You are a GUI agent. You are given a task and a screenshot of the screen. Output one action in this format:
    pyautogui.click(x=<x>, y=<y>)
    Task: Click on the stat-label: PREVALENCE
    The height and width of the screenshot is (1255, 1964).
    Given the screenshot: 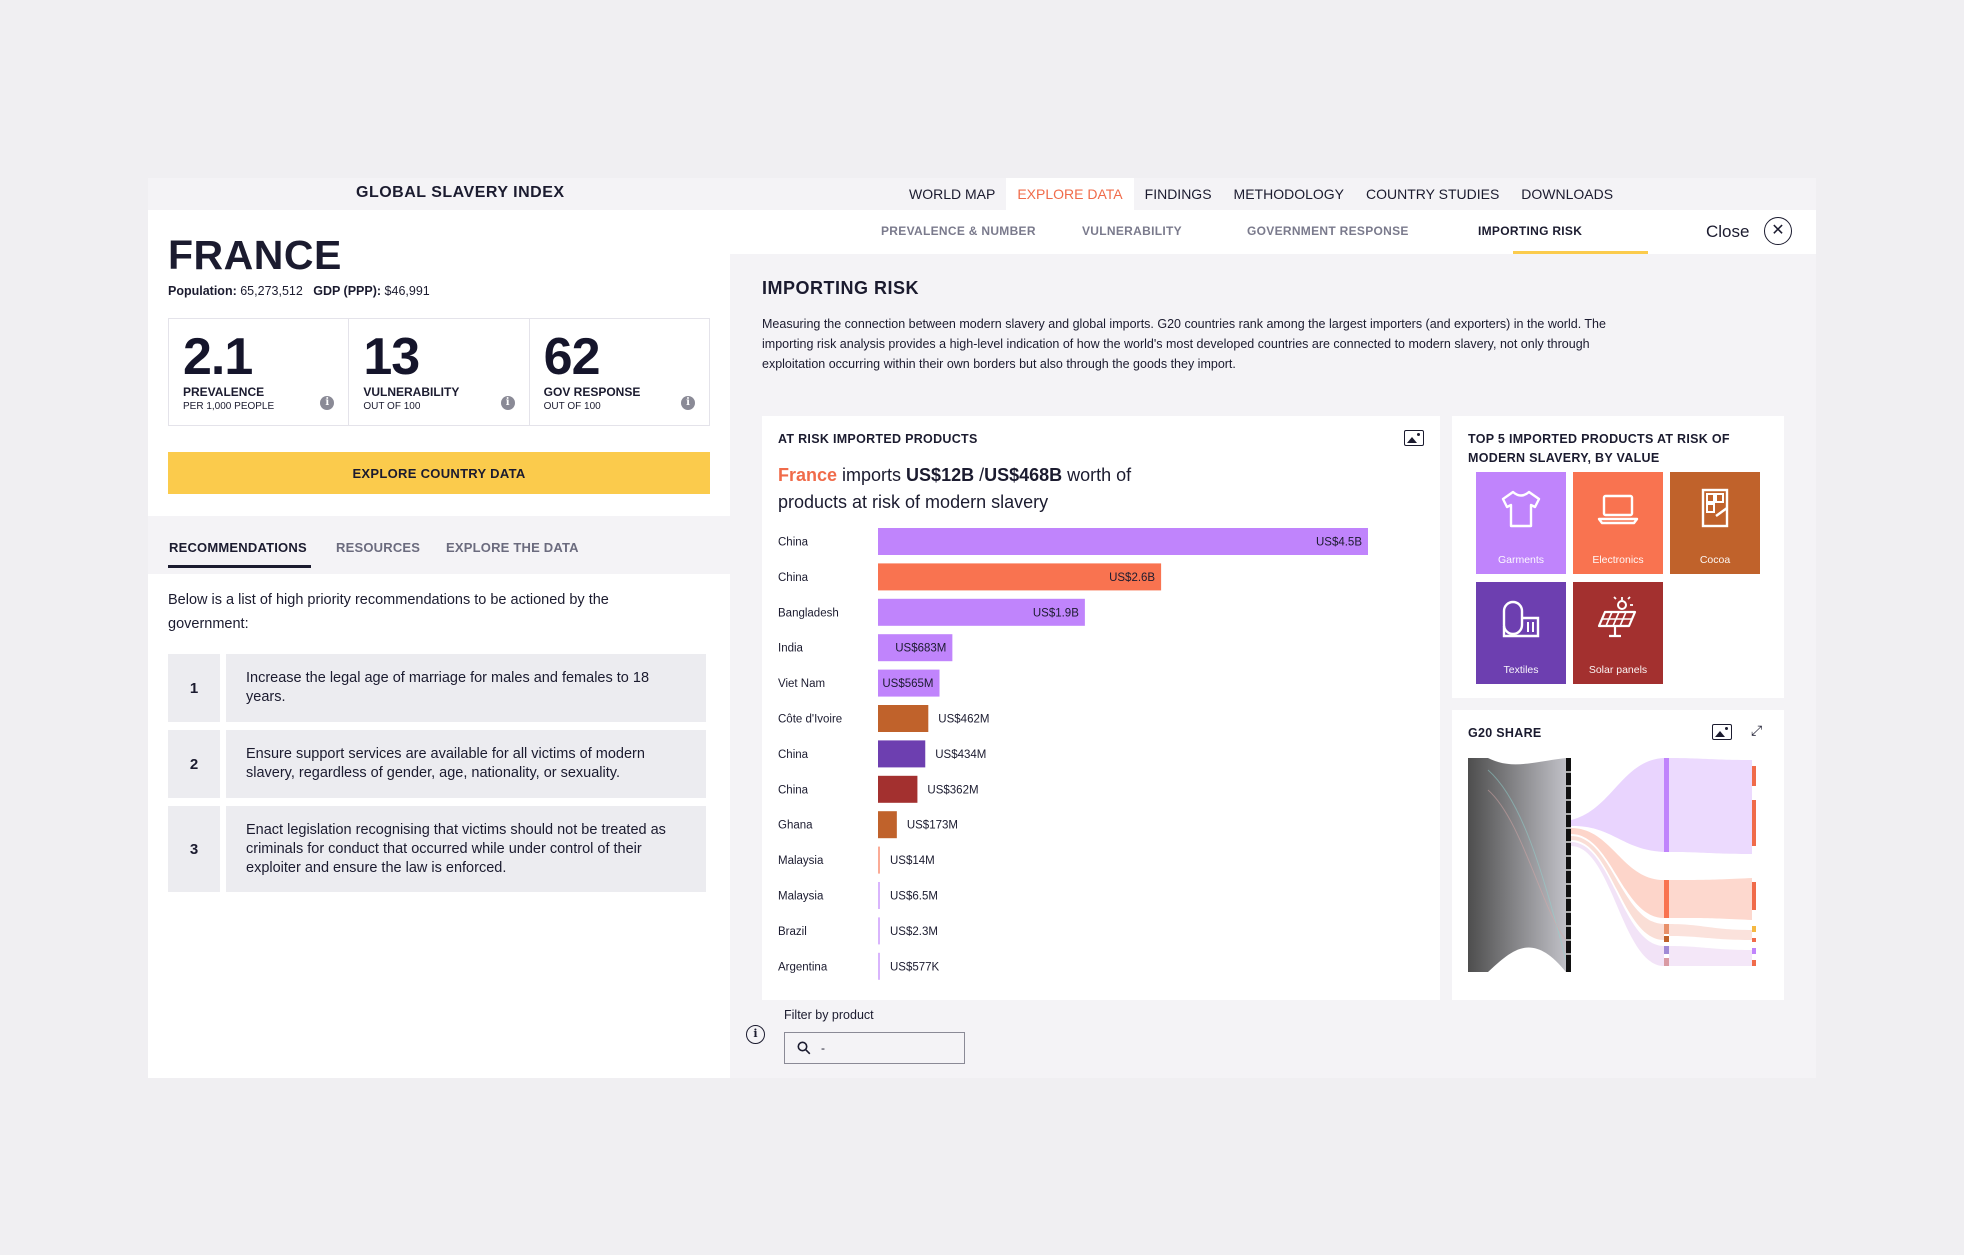 What is the action you would take?
    pyautogui.click(x=224, y=392)
    